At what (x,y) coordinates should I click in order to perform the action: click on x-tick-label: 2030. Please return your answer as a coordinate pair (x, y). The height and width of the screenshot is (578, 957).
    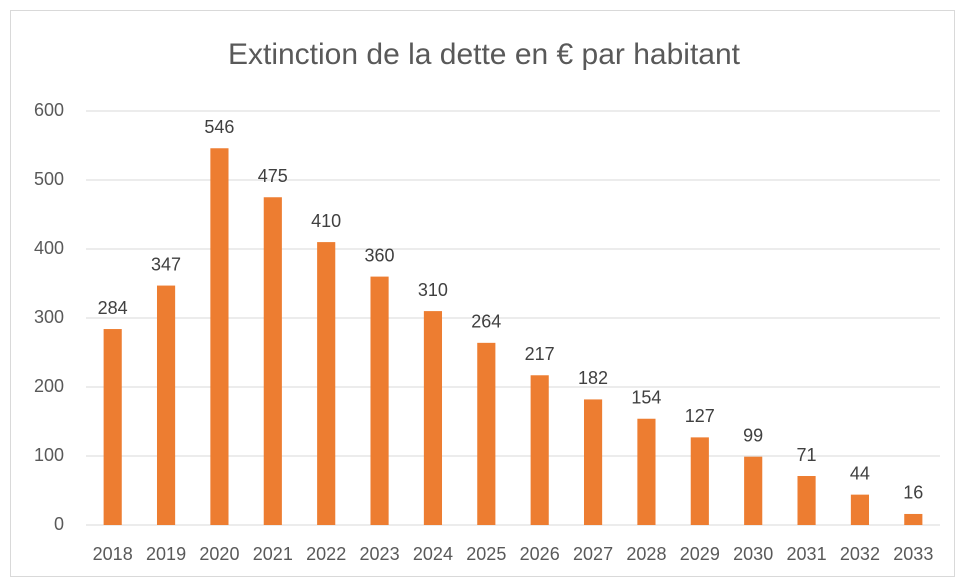
    Looking at the image, I should click on (753, 554).